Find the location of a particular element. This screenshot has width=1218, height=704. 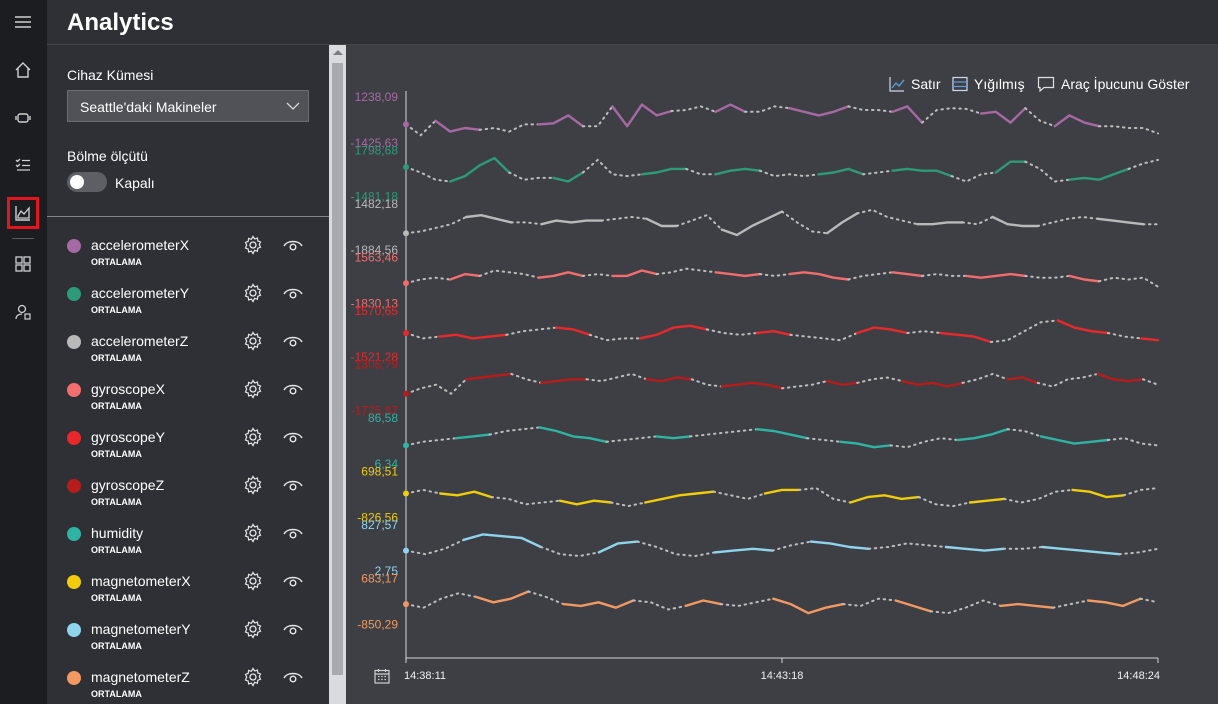

sensor-item-humidity: humidity ORTALAMA is located at coordinates (188, 544).